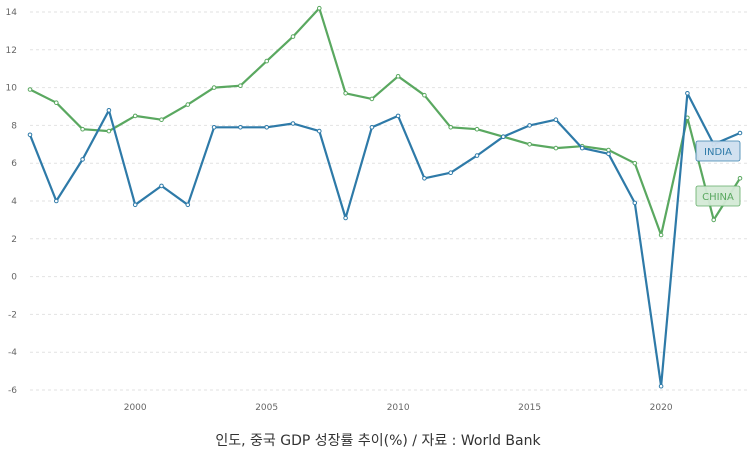  Describe the element at coordinates (14, 240) in the screenshot. I see `y-tick-label: 2` at that location.